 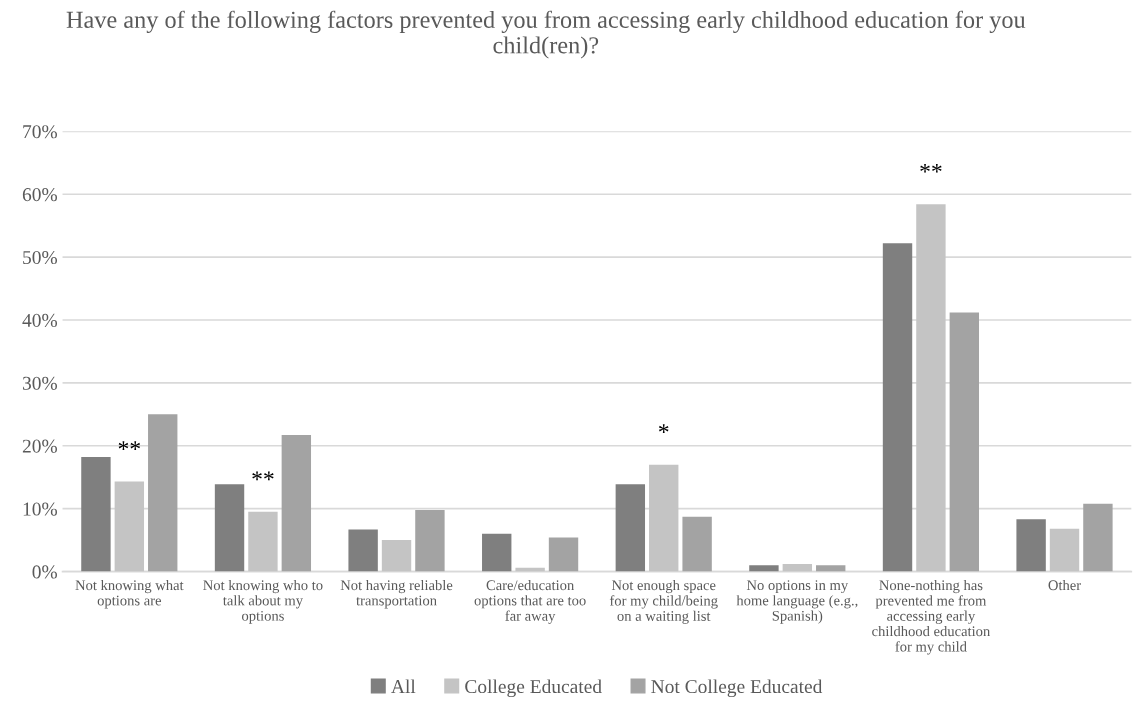 I want to click on y-tick-label: 60%, so click(x=40, y=195).